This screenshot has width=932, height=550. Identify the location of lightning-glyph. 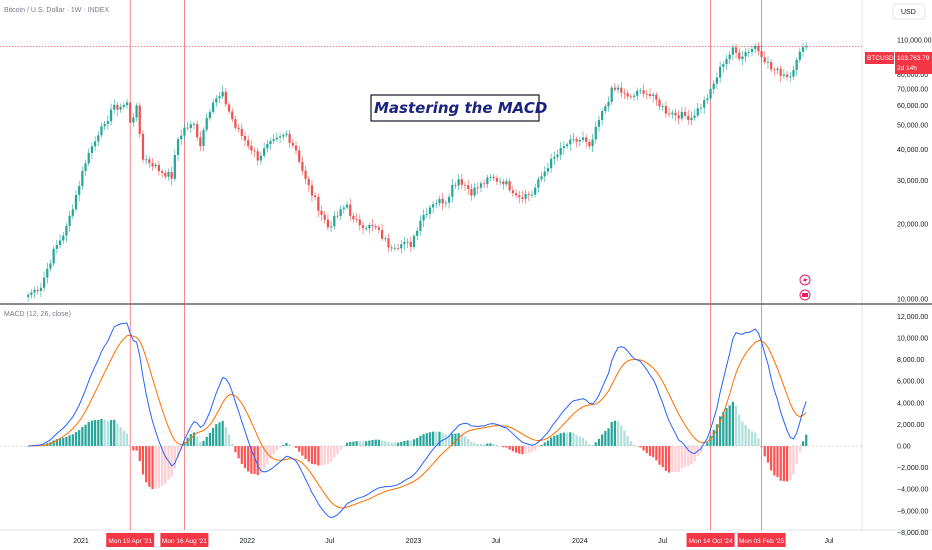
(805, 280).